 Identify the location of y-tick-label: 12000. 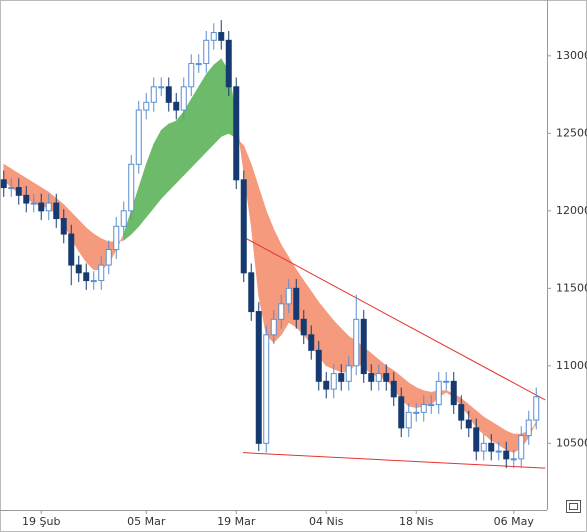
(571, 210).